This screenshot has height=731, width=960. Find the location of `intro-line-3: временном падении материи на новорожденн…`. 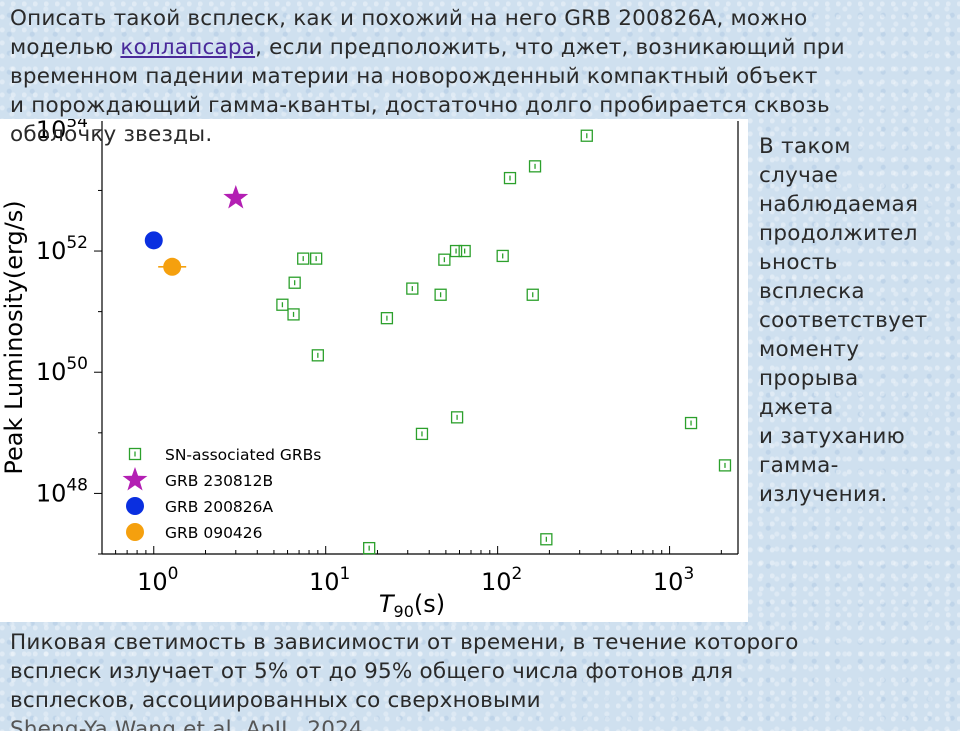

intro-line-3: временном падении материи на новорожденн… is located at coordinates (414, 76).